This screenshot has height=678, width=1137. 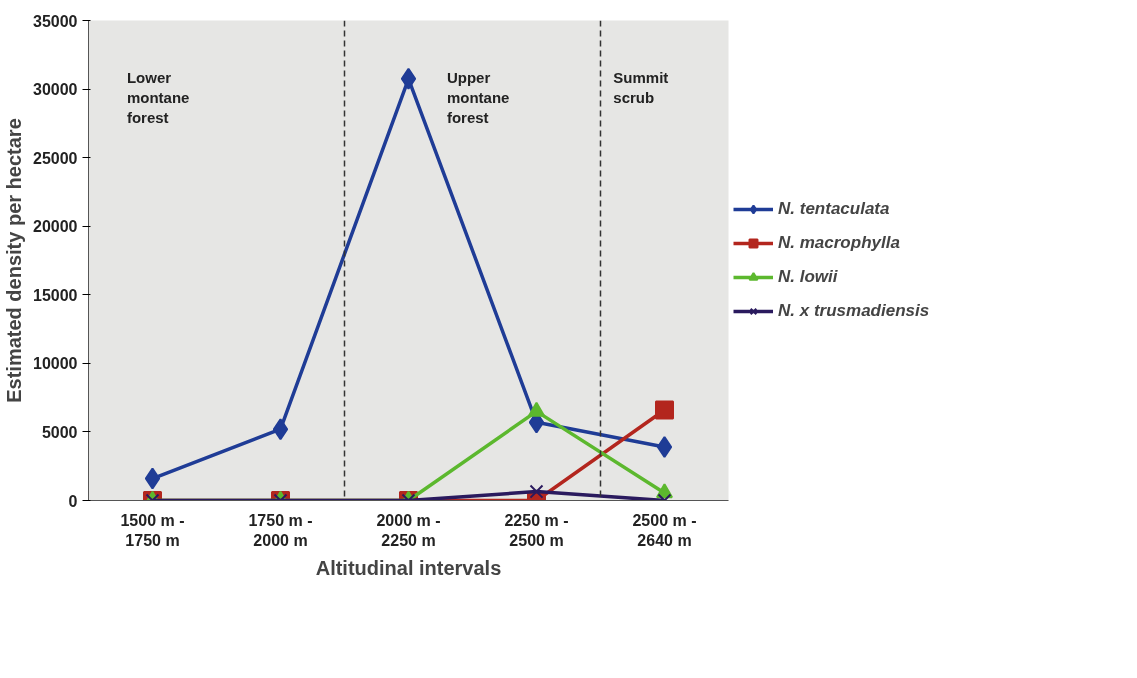 I want to click on legend-label: N. x trusmadiensis, so click(x=854, y=311).